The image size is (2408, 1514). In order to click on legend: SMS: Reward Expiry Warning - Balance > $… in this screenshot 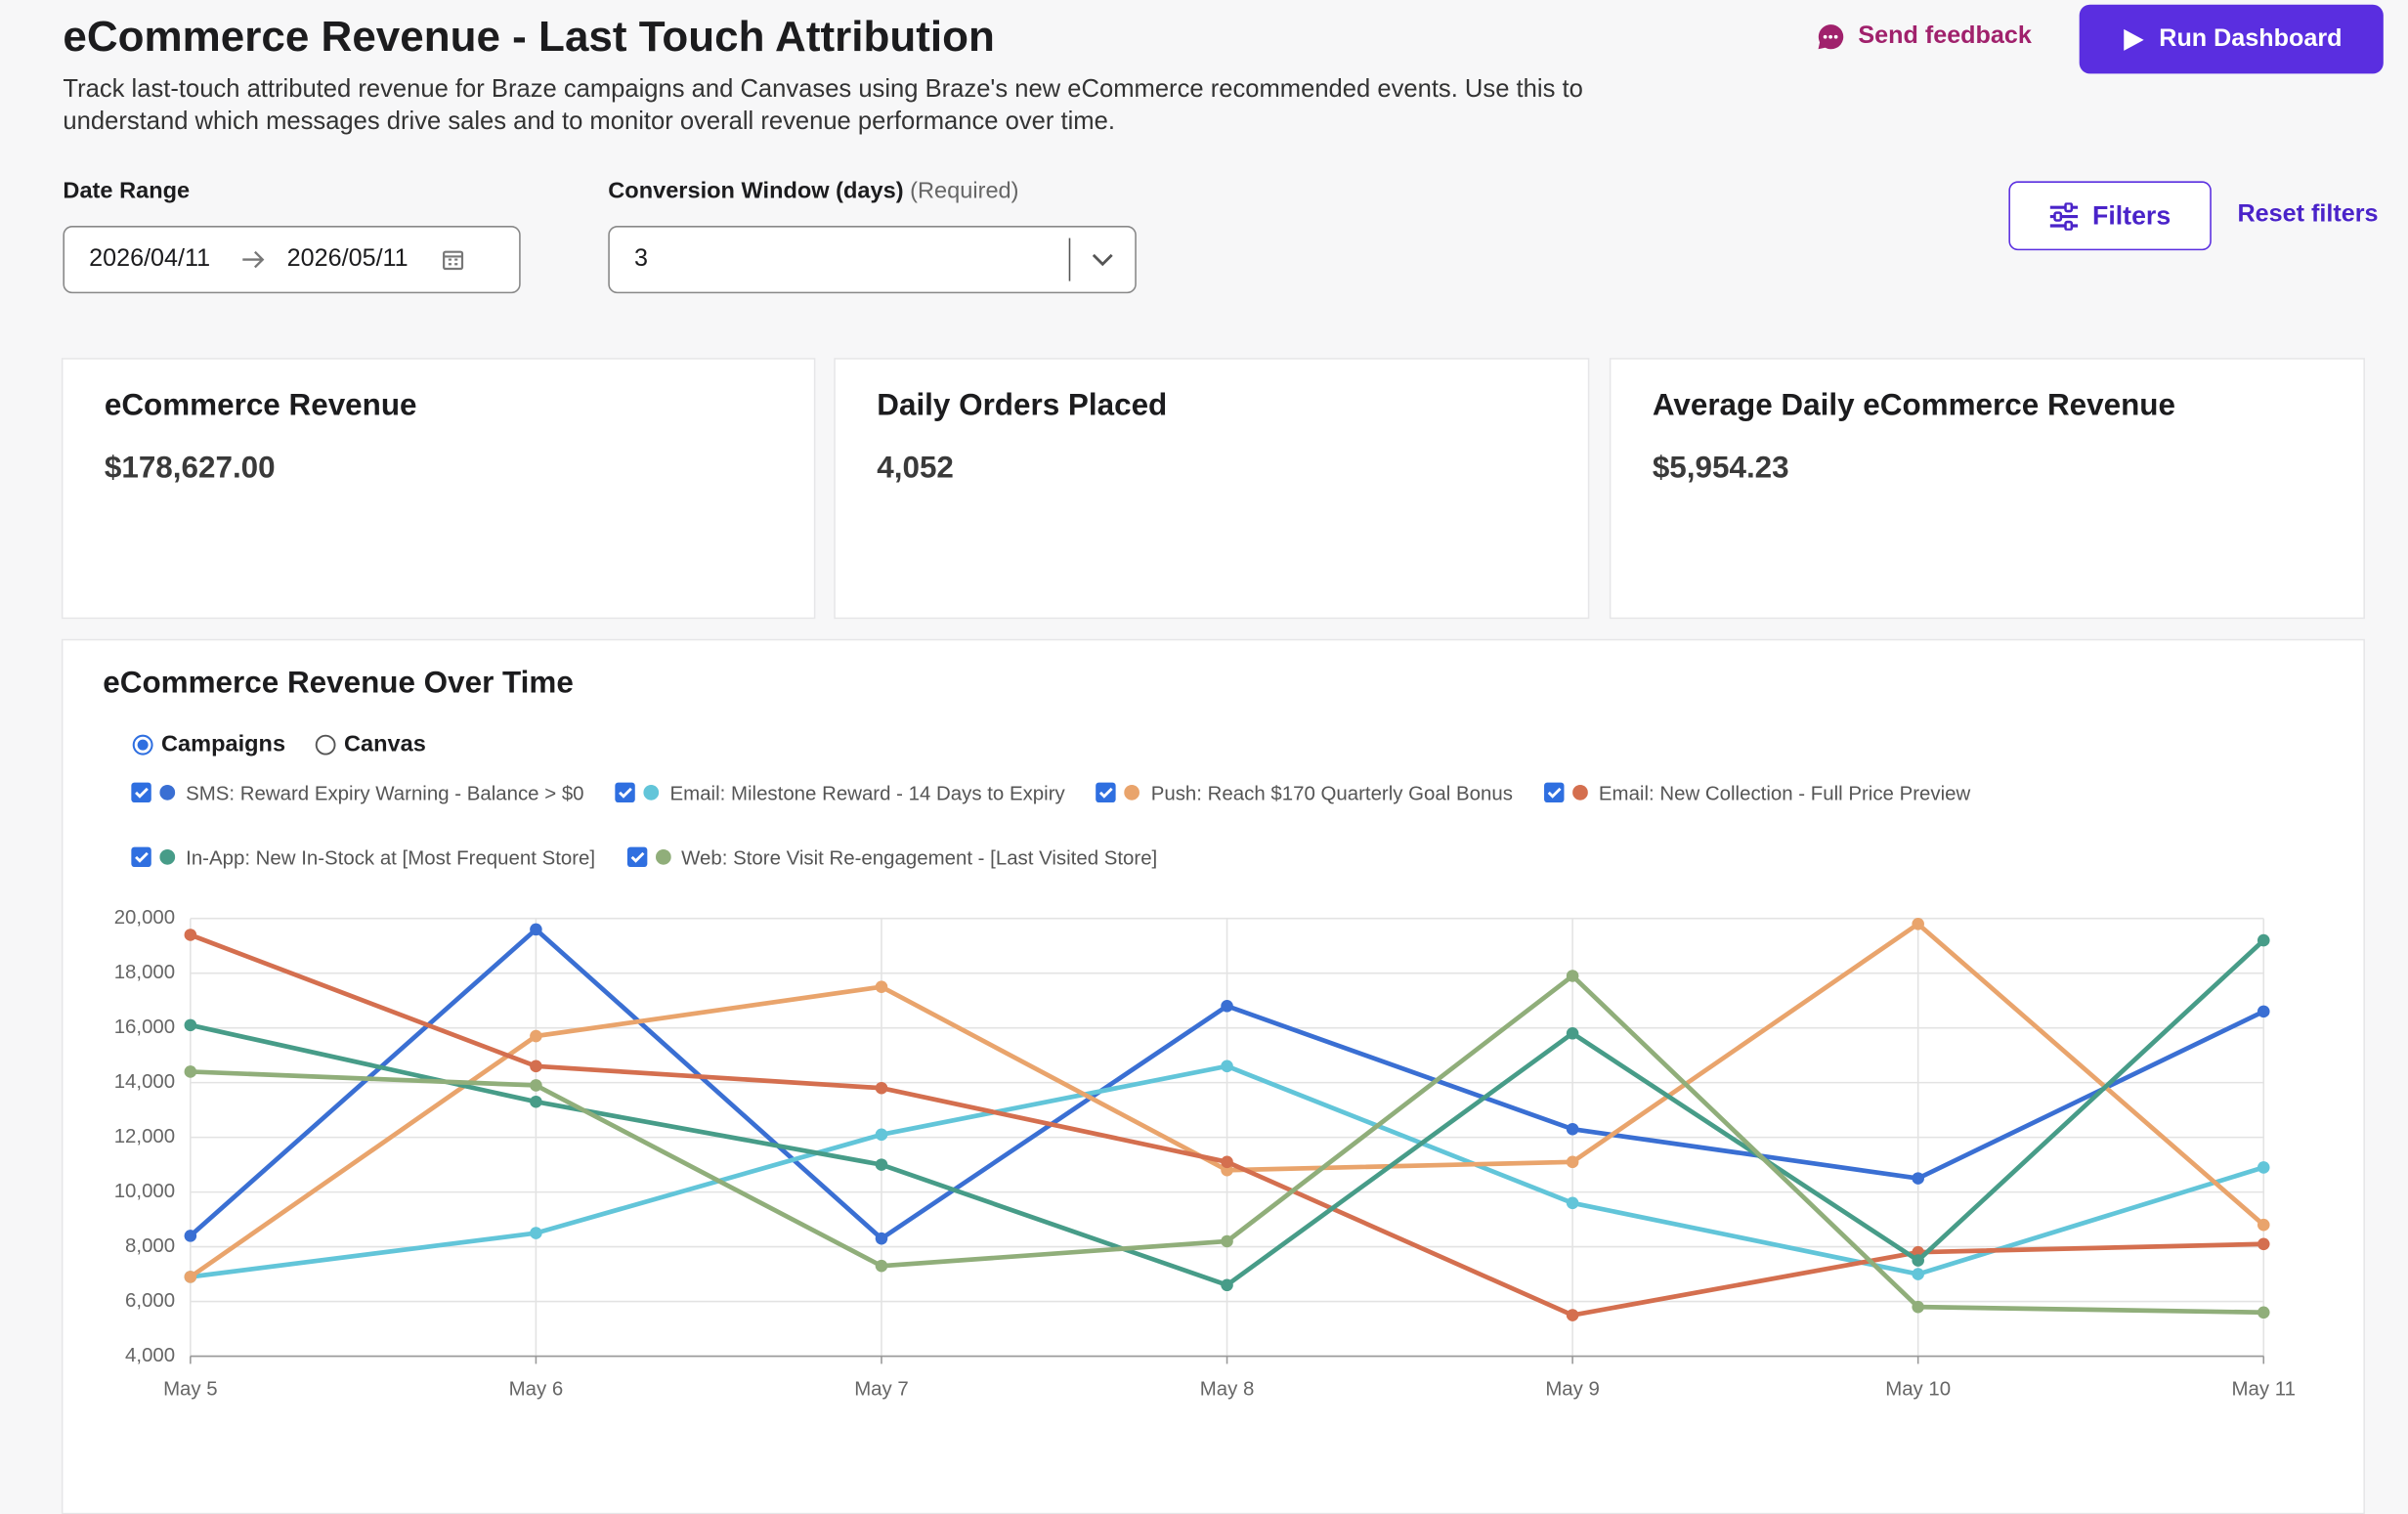, I will do `click(1083, 824)`.